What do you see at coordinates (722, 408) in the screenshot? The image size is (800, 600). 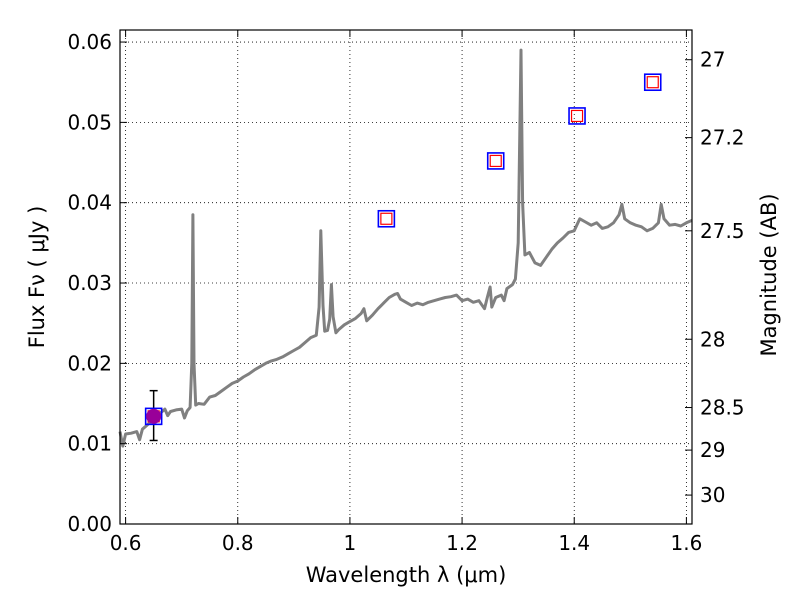 I see `y2-tick-label: 28.5` at bounding box center [722, 408].